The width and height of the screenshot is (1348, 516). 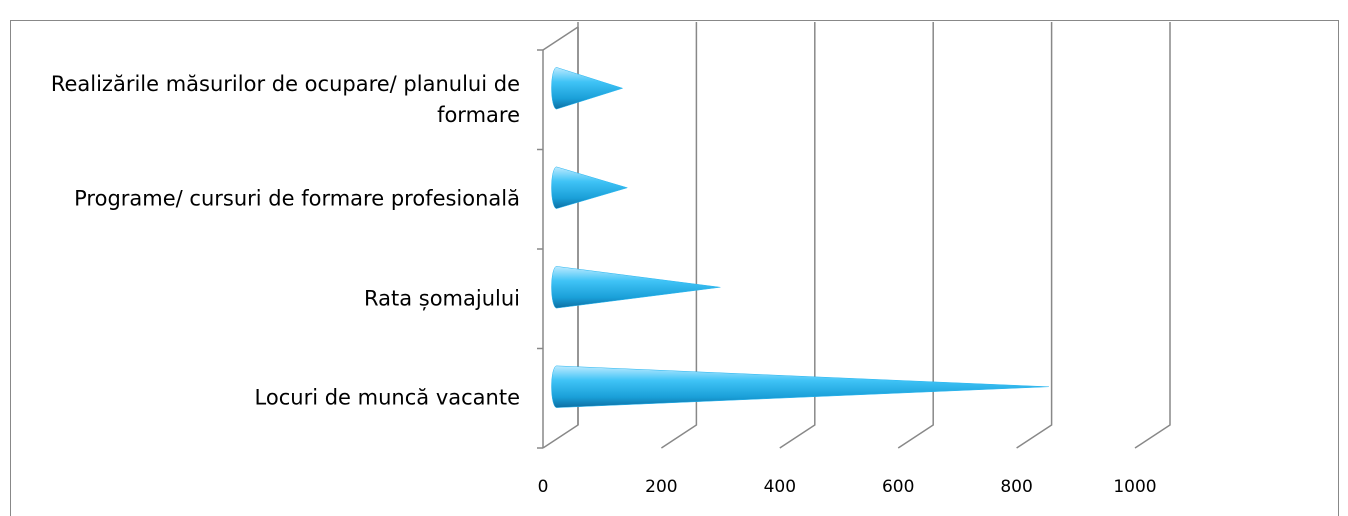 What do you see at coordinates (1016, 487) in the screenshot?
I see `x-tick-label: 800` at bounding box center [1016, 487].